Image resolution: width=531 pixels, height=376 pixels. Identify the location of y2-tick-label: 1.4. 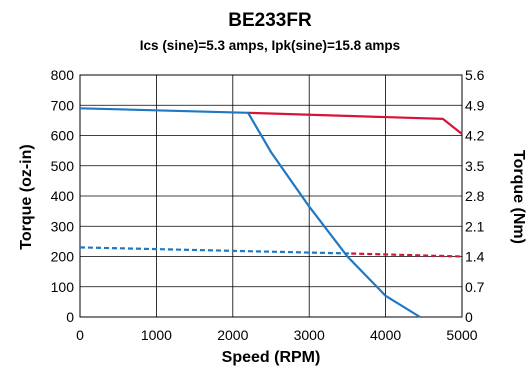
(475, 257).